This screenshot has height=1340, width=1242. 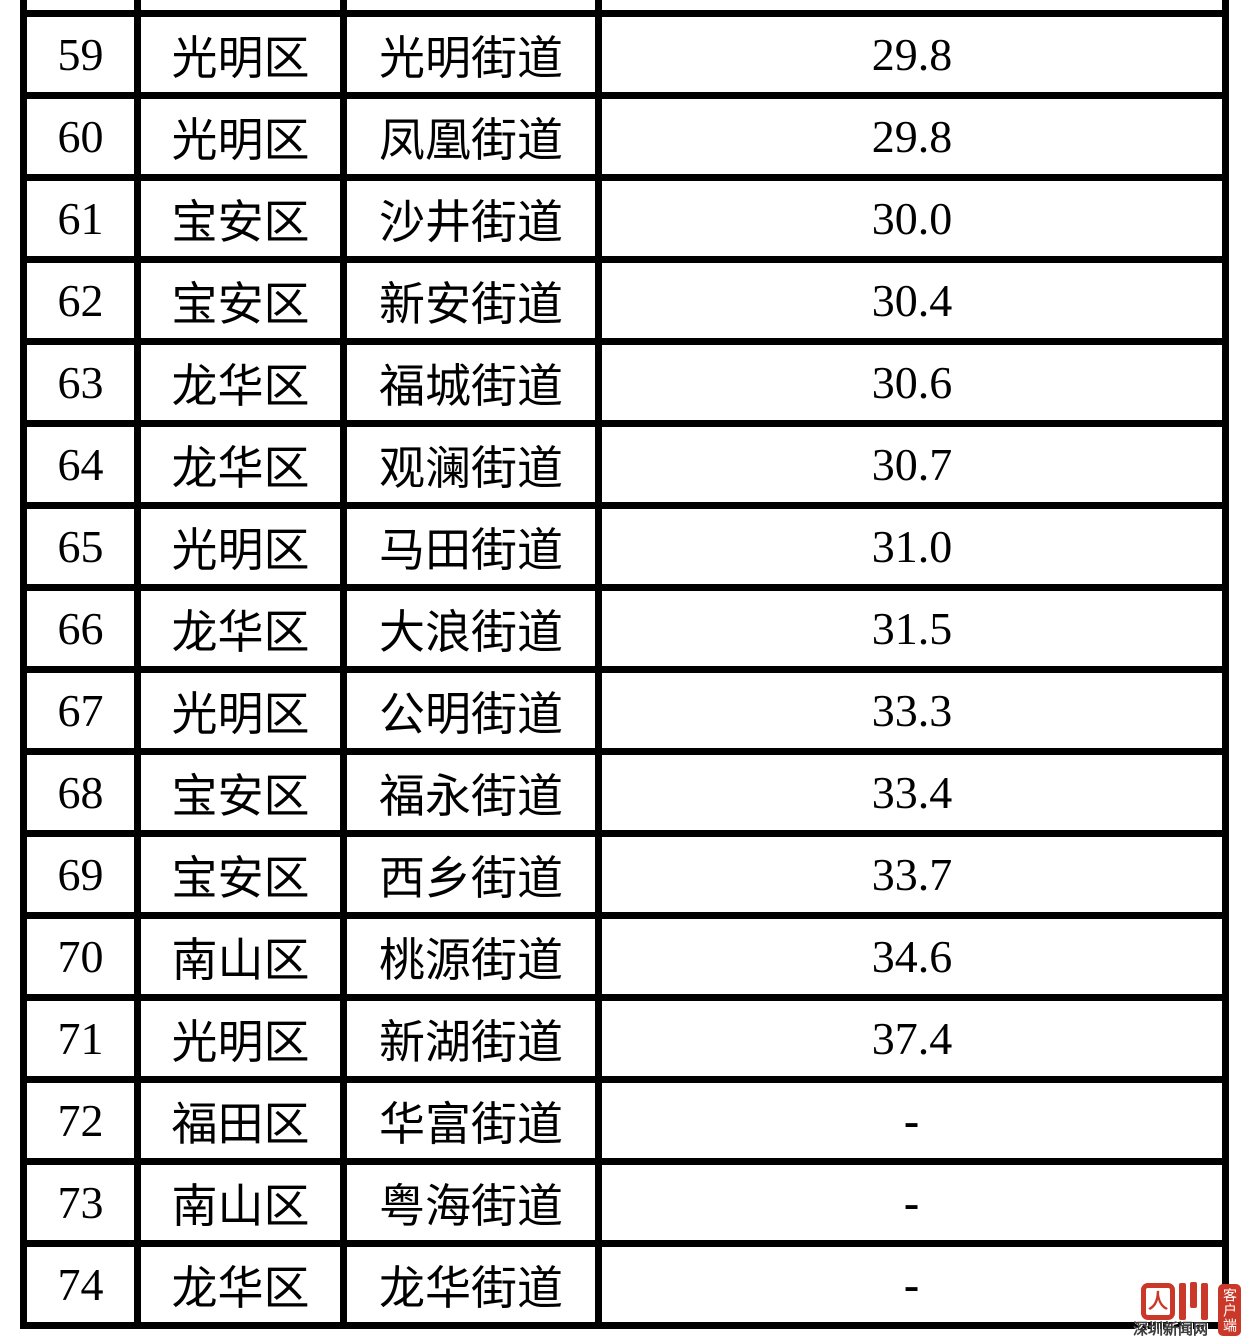 I want to click on table-row: 62 宝安区 新安街道 30.4, so click(x=624, y=300).